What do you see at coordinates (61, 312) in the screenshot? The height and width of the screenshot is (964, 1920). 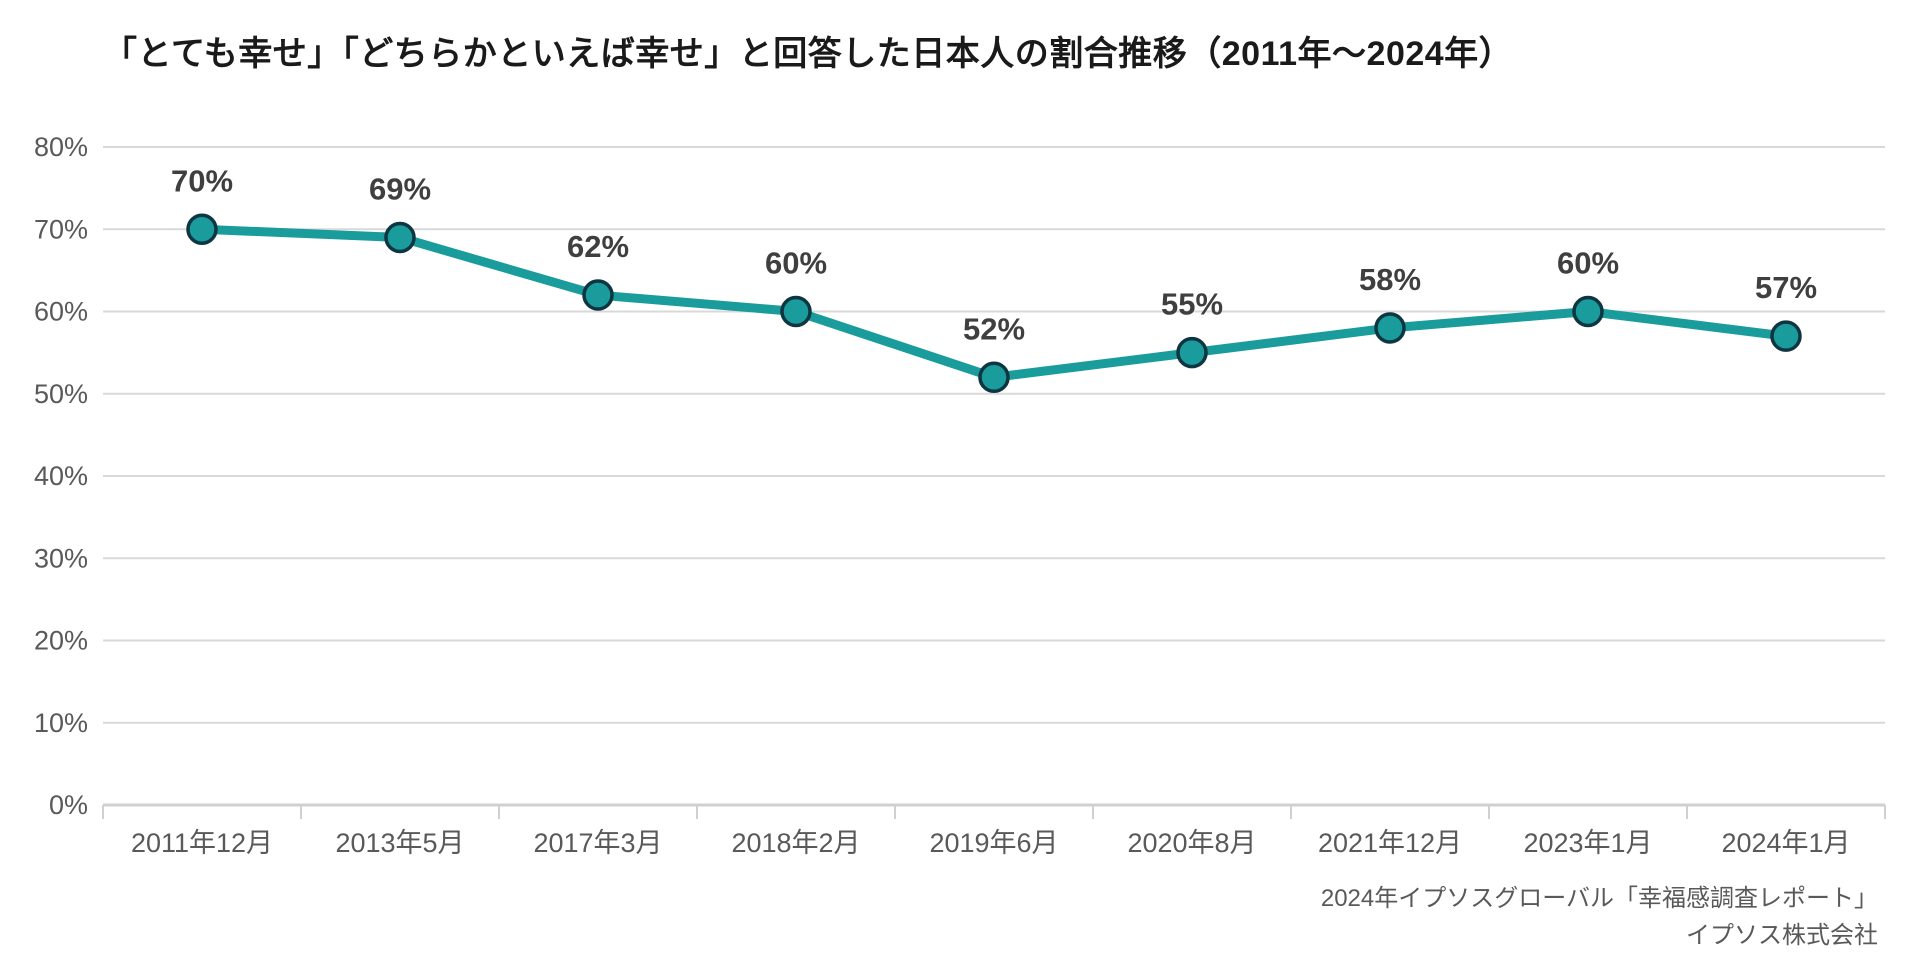 I see `y-axis-label: 60%` at bounding box center [61, 312].